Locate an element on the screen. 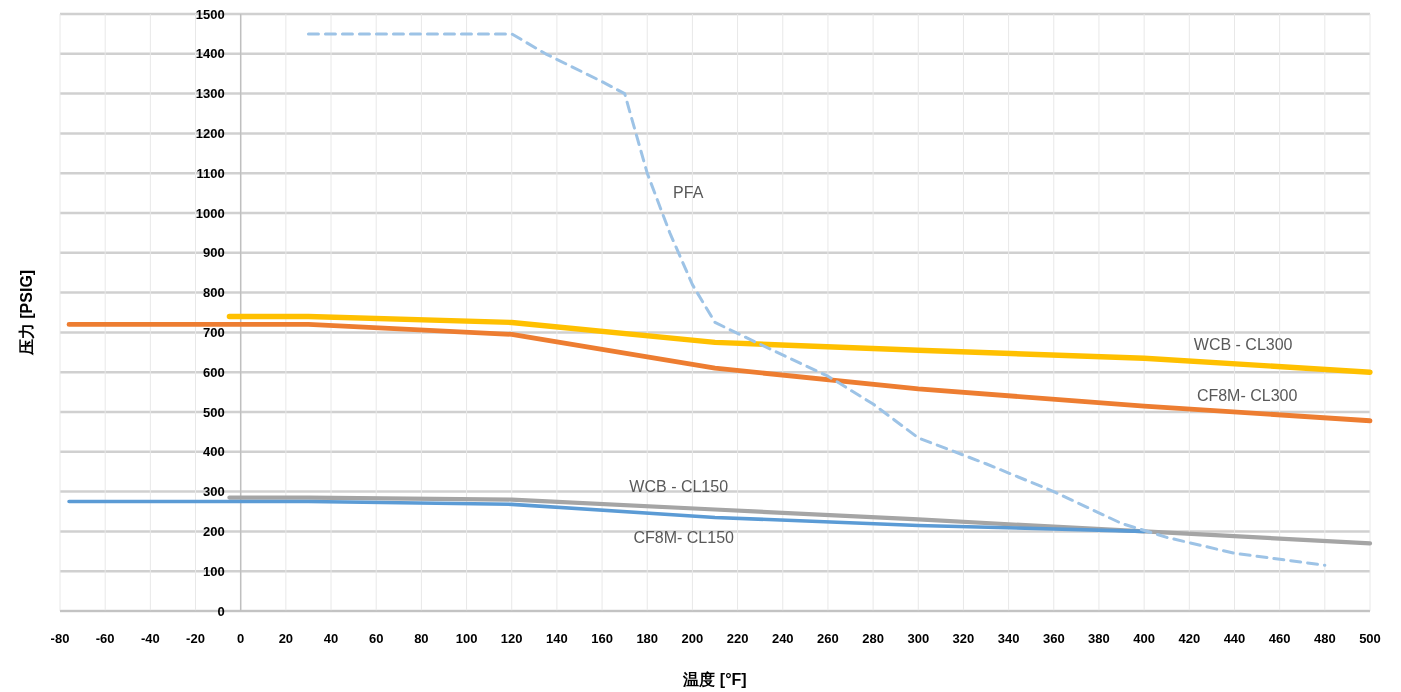 The width and height of the screenshot is (1401, 692). x-tick-label: 260 is located at coordinates (828, 638).